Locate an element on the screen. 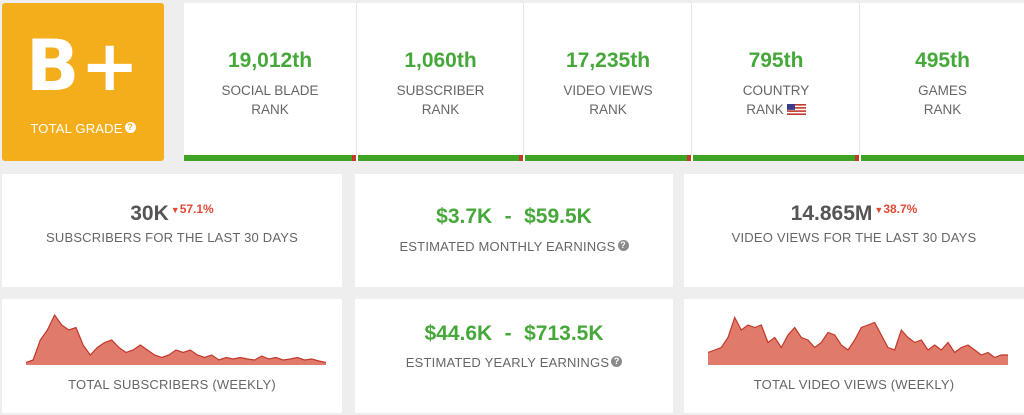 Image resolution: width=1024 pixels, height=415 pixels. total-grade-card: B+ TOTAL GRADE? is located at coordinates (83, 82).